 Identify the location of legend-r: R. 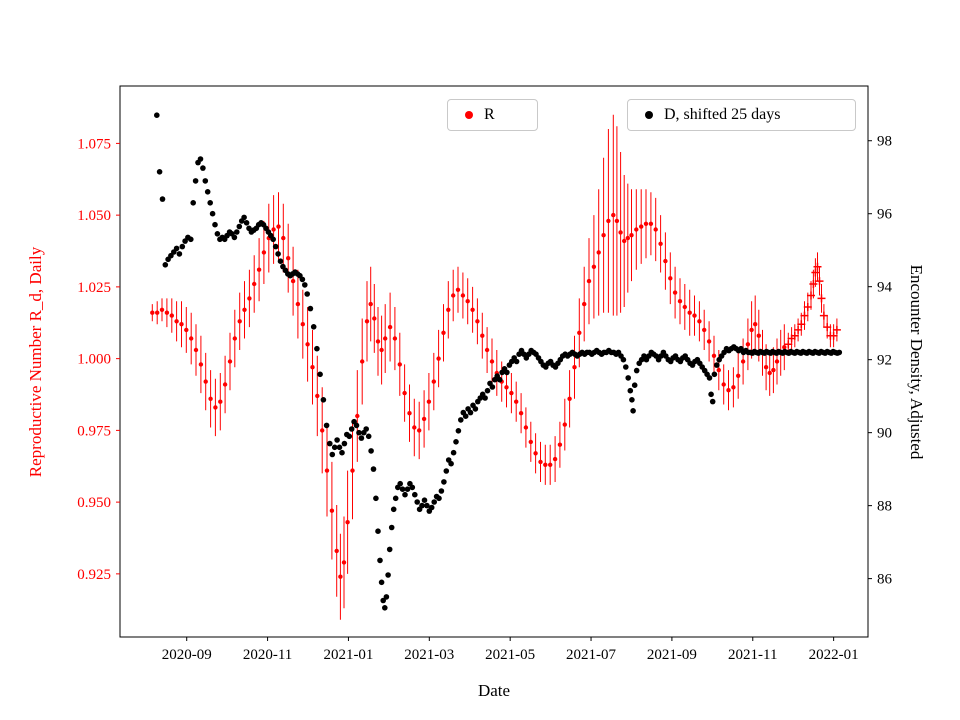
(492, 115).